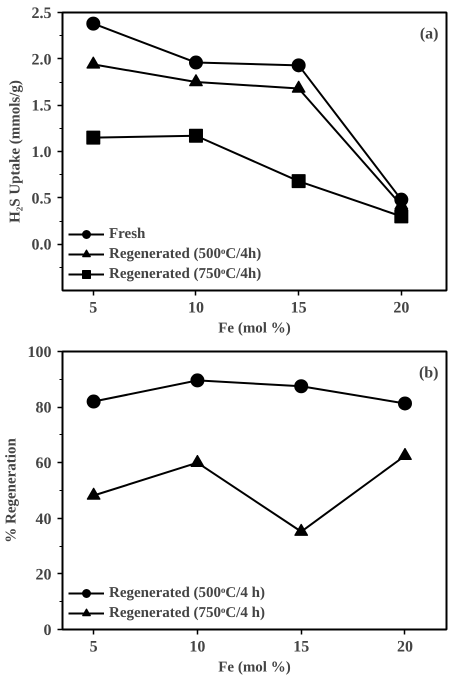  Describe the element at coordinates (42, 106) in the screenshot. I see `y-tick-label: 1.5` at that location.